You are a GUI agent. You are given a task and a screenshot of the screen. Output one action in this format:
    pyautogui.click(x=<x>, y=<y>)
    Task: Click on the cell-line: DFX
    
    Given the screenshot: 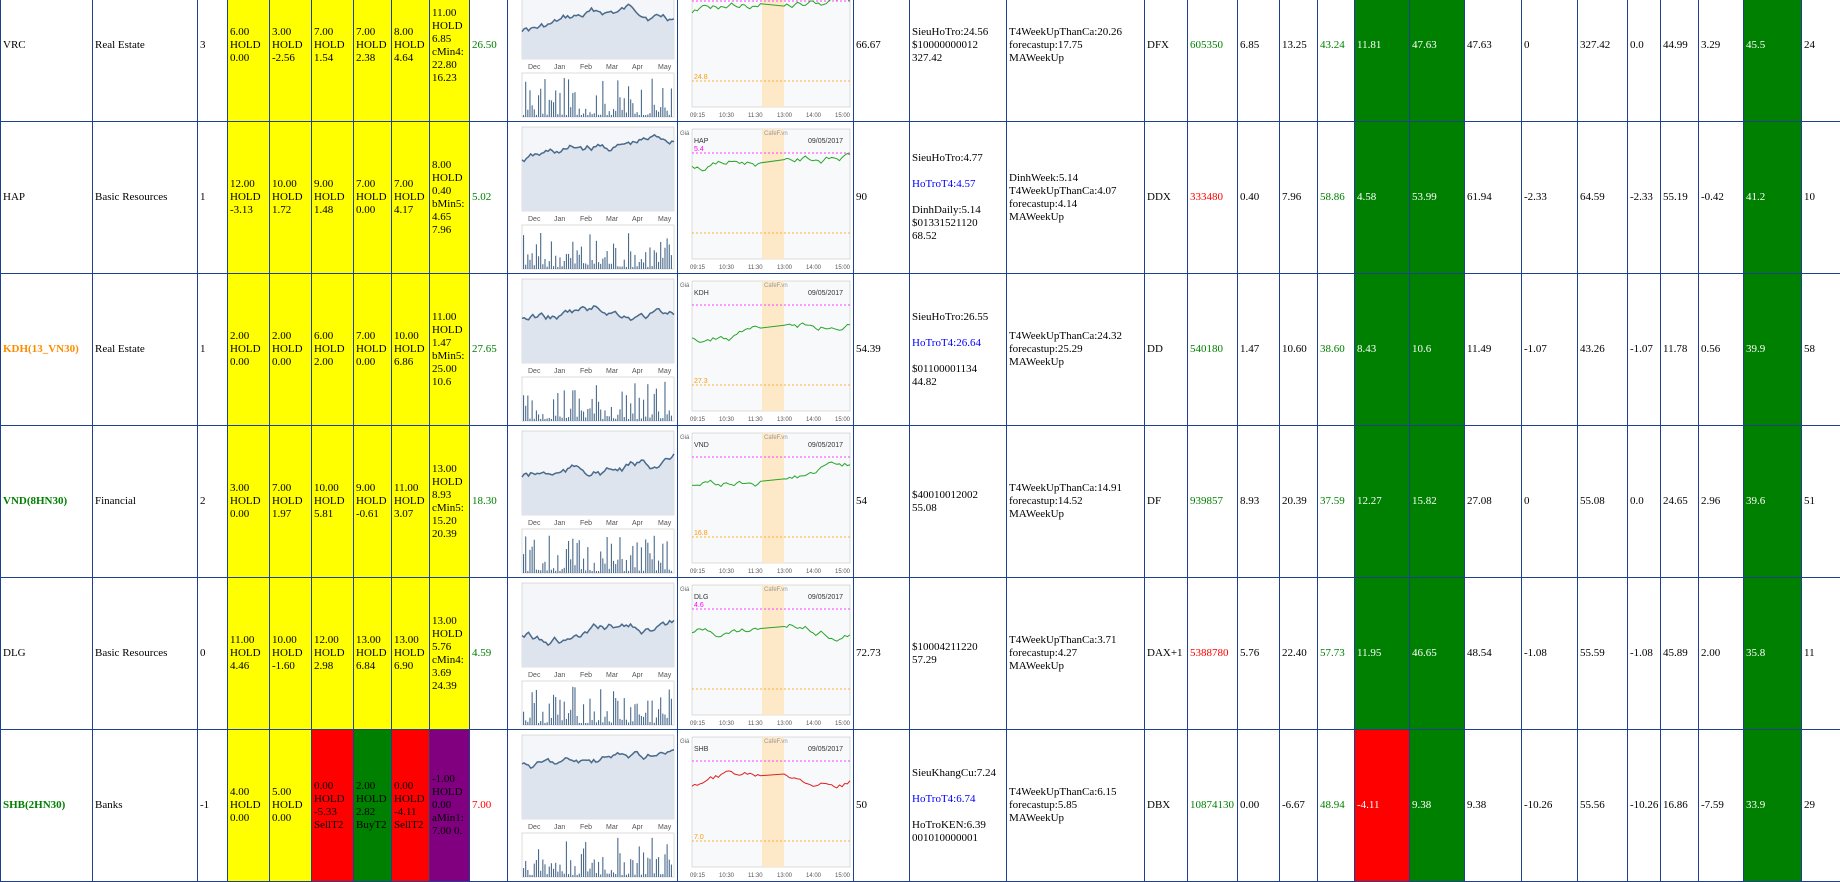 What is the action you would take?
    pyautogui.click(x=1166, y=45)
    